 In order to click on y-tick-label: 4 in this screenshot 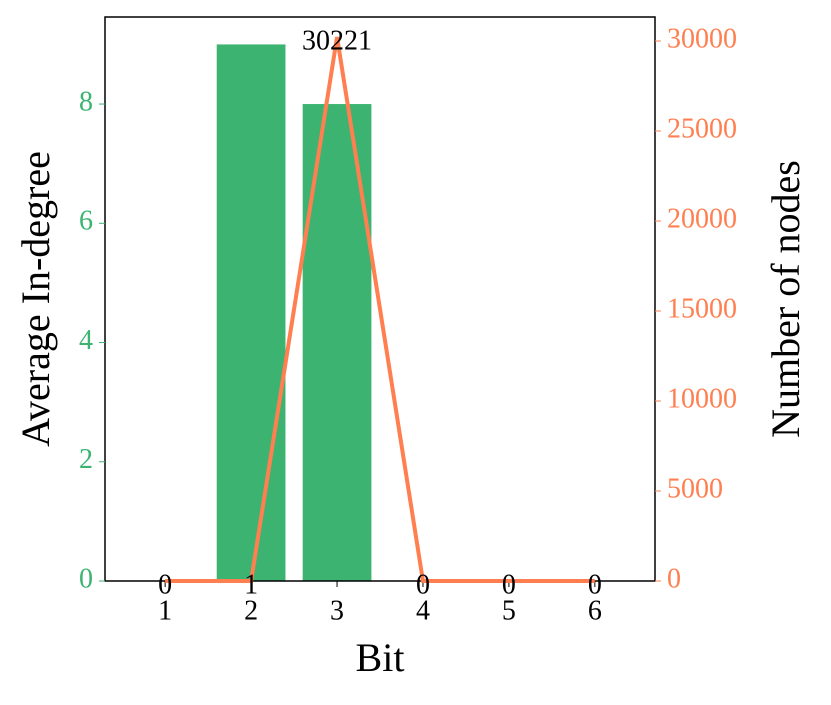, I will do `click(86, 340)`.